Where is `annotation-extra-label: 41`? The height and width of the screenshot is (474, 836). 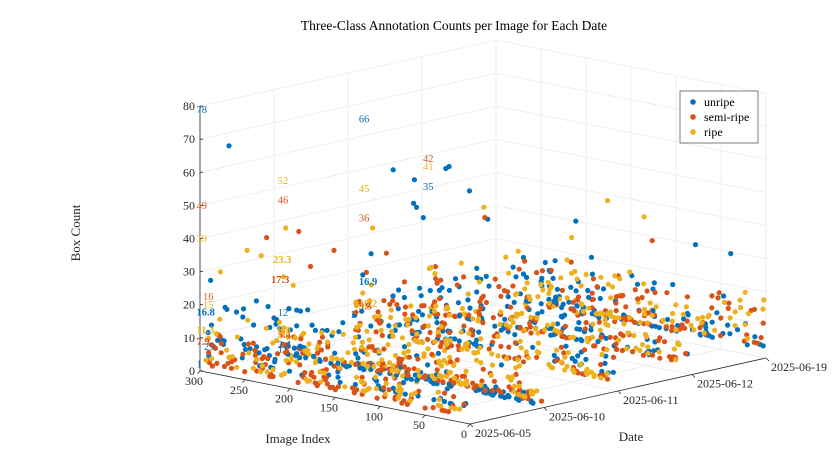 annotation-extra-label: 41 is located at coordinates (428, 167).